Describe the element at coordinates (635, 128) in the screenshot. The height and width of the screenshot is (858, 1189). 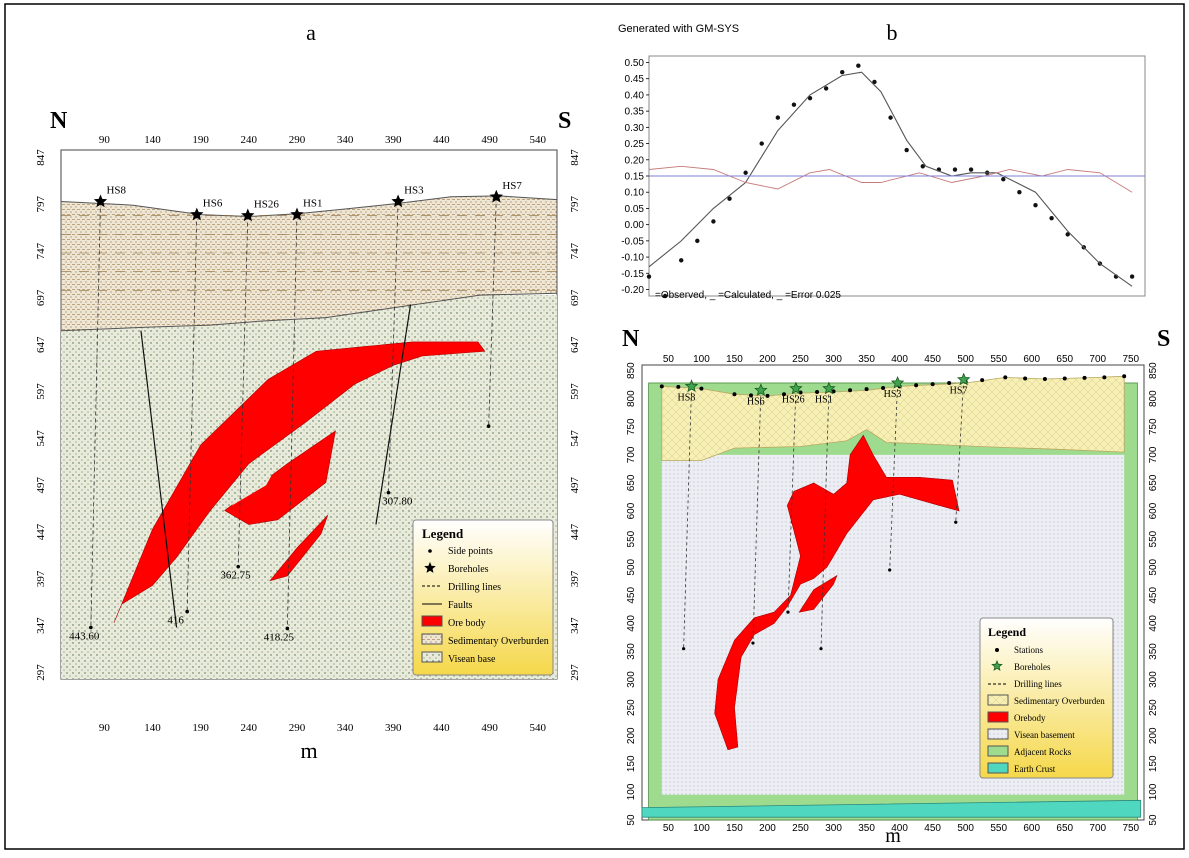
I see `y-tick-b: 0.30` at that location.